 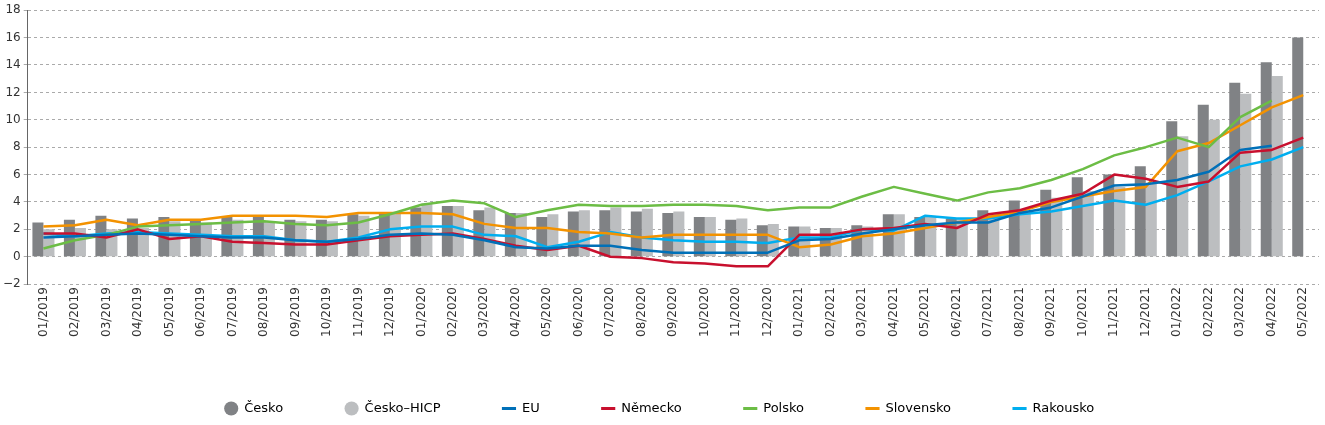 What do you see at coordinates (452, 312) in the screenshot?
I see `x-tick-label: 02/2020` at bounding box center [452, 312].